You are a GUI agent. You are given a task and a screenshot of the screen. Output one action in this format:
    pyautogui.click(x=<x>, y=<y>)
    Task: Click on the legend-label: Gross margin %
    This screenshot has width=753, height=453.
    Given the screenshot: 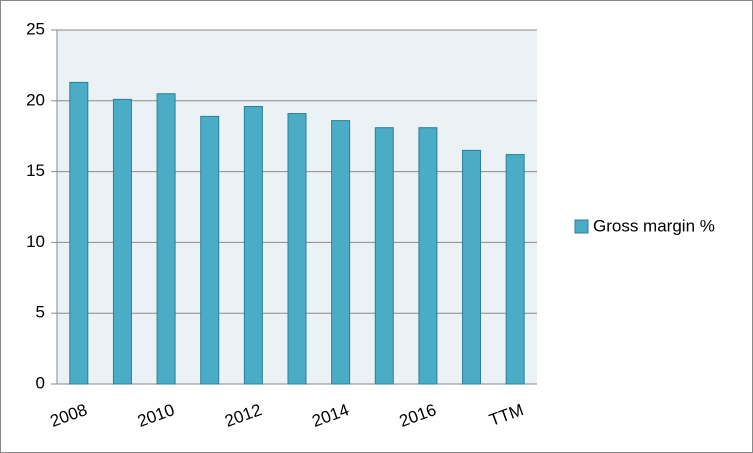 What is the action you would take?
    pyautogui.click(x=654, y=225)
    